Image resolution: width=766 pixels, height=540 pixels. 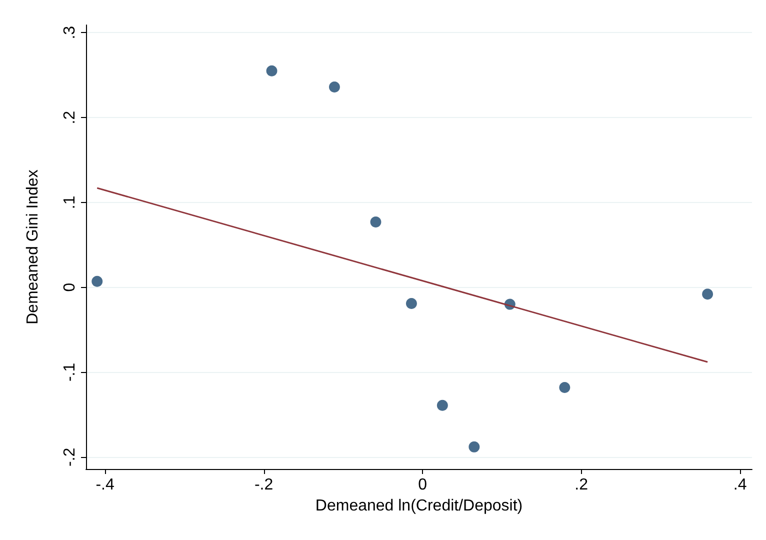 I want to click on y-tick-label: .2, so click(x=70, y=117).